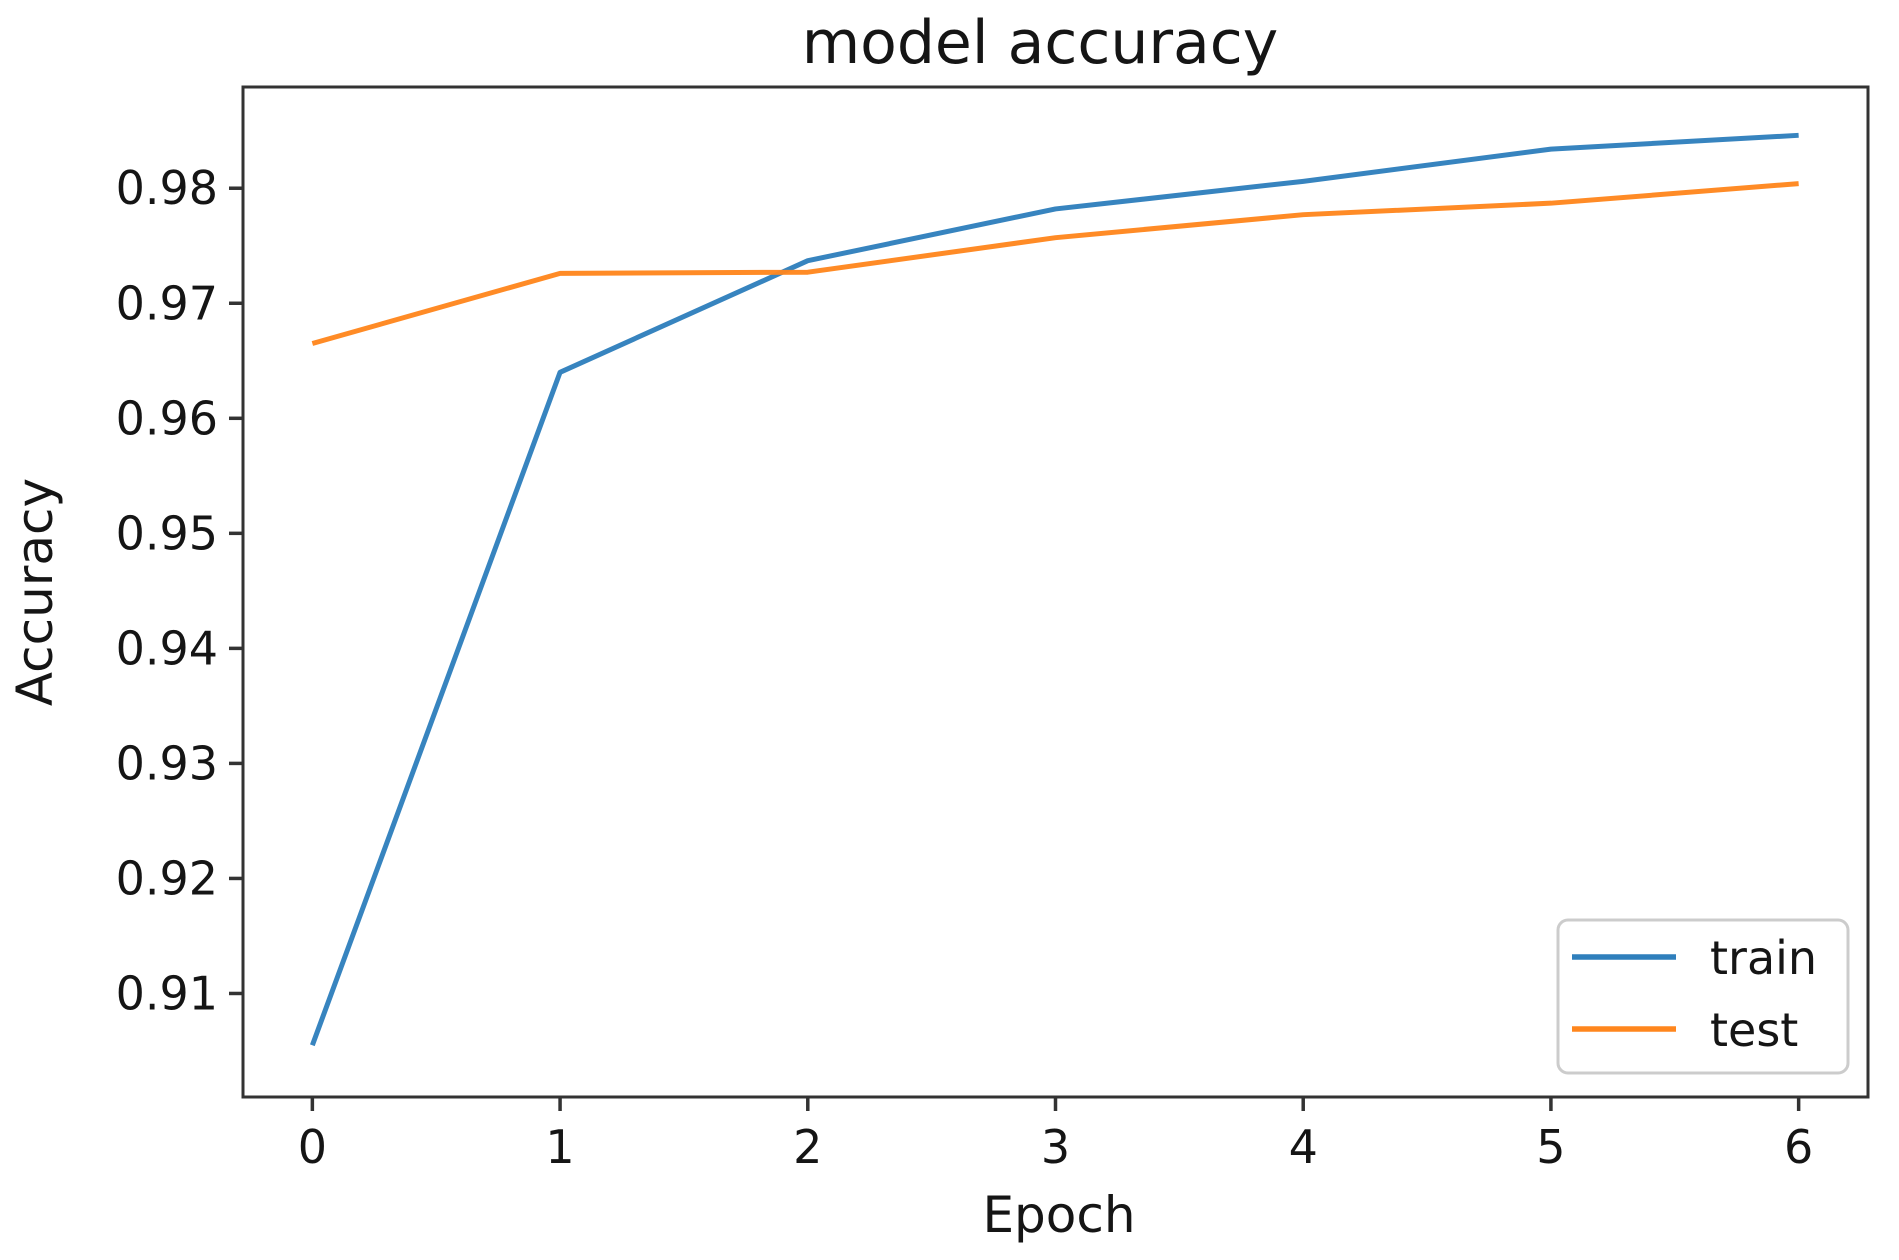  I want to click on y-axis-label: Accuracy, so click(35, 592).